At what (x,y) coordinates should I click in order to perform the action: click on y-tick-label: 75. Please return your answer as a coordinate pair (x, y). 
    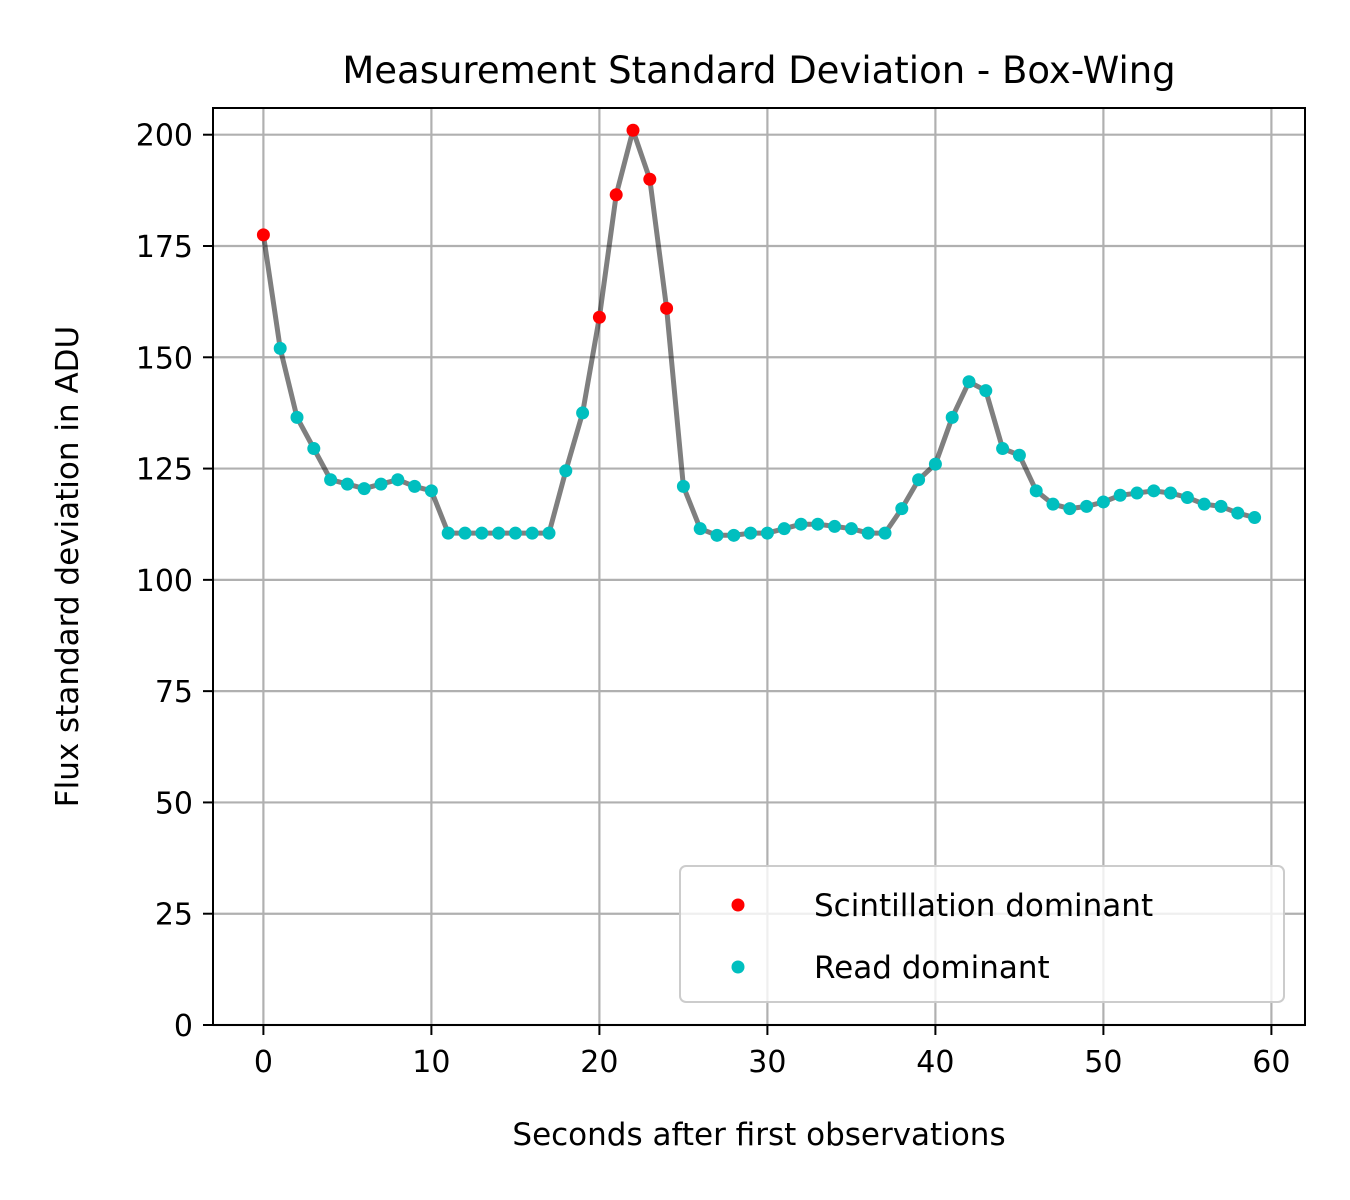
    Looking at the image, I should click on (174, 692).